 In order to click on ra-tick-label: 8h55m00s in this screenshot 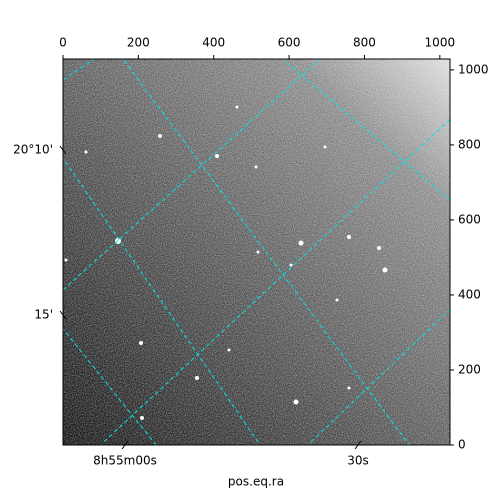, I will do `click(125, 461)`.